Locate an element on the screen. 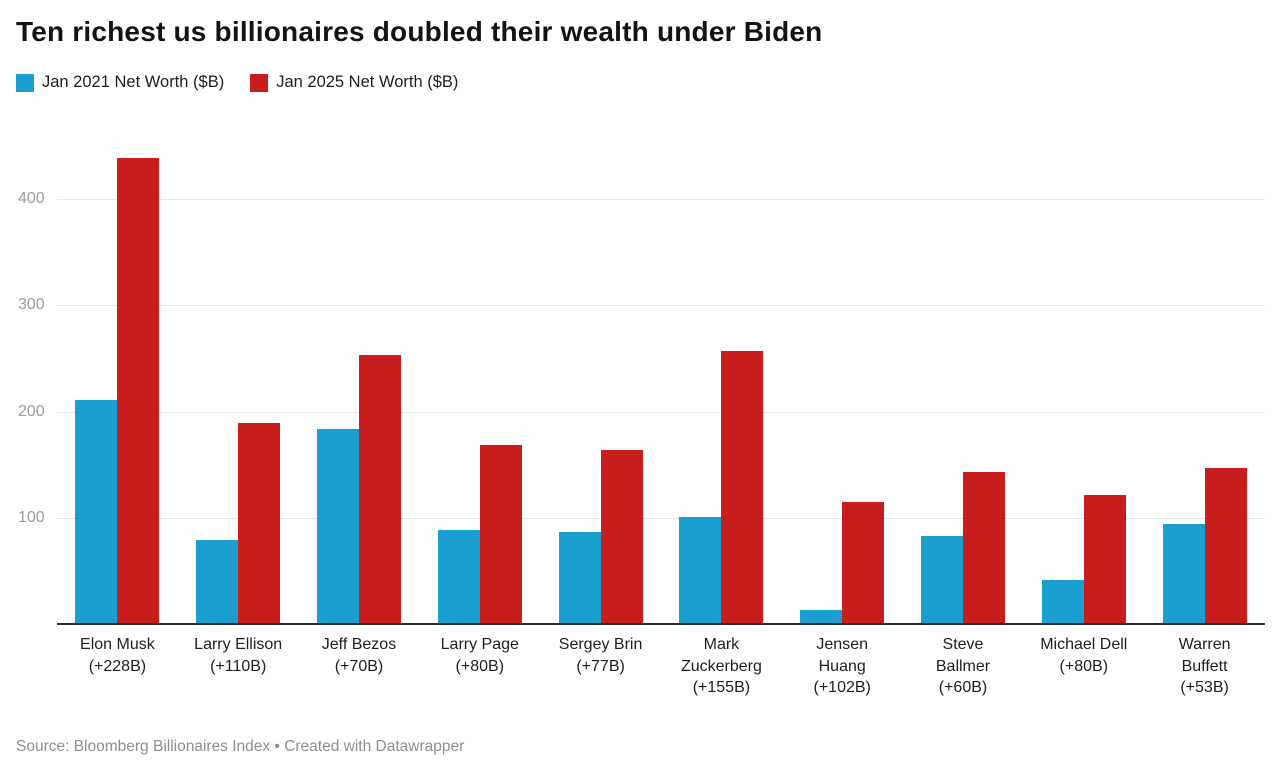 The image size is (1280, 773). x-label-7: Steve Ballmer (+60B) is located at coordinates (963, 666).